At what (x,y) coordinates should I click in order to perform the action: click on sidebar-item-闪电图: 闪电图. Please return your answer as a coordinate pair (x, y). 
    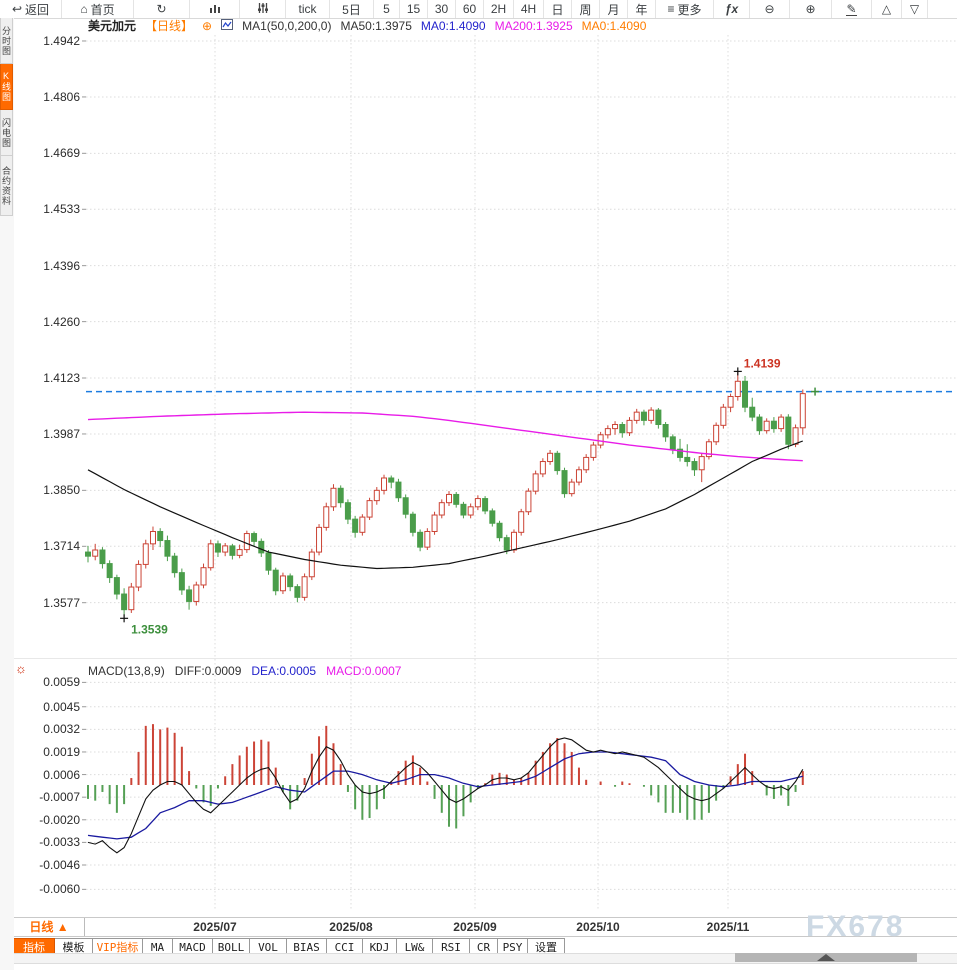
    Looking at the image, I should click on (6, 133).